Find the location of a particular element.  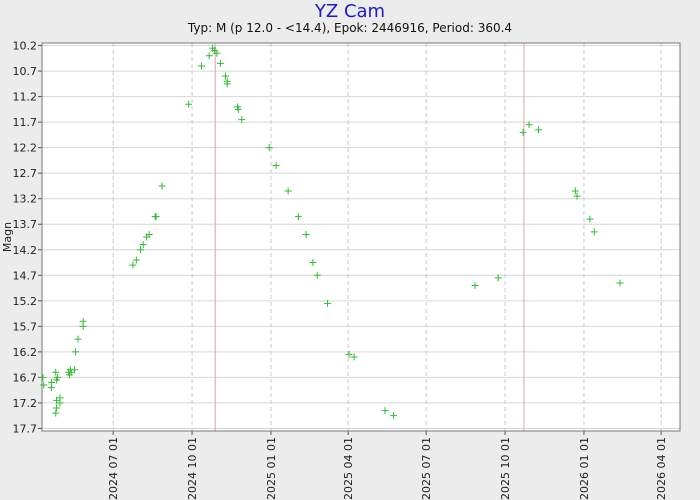

y-tick-label: 11.7 is located at coordinates (25, 122).